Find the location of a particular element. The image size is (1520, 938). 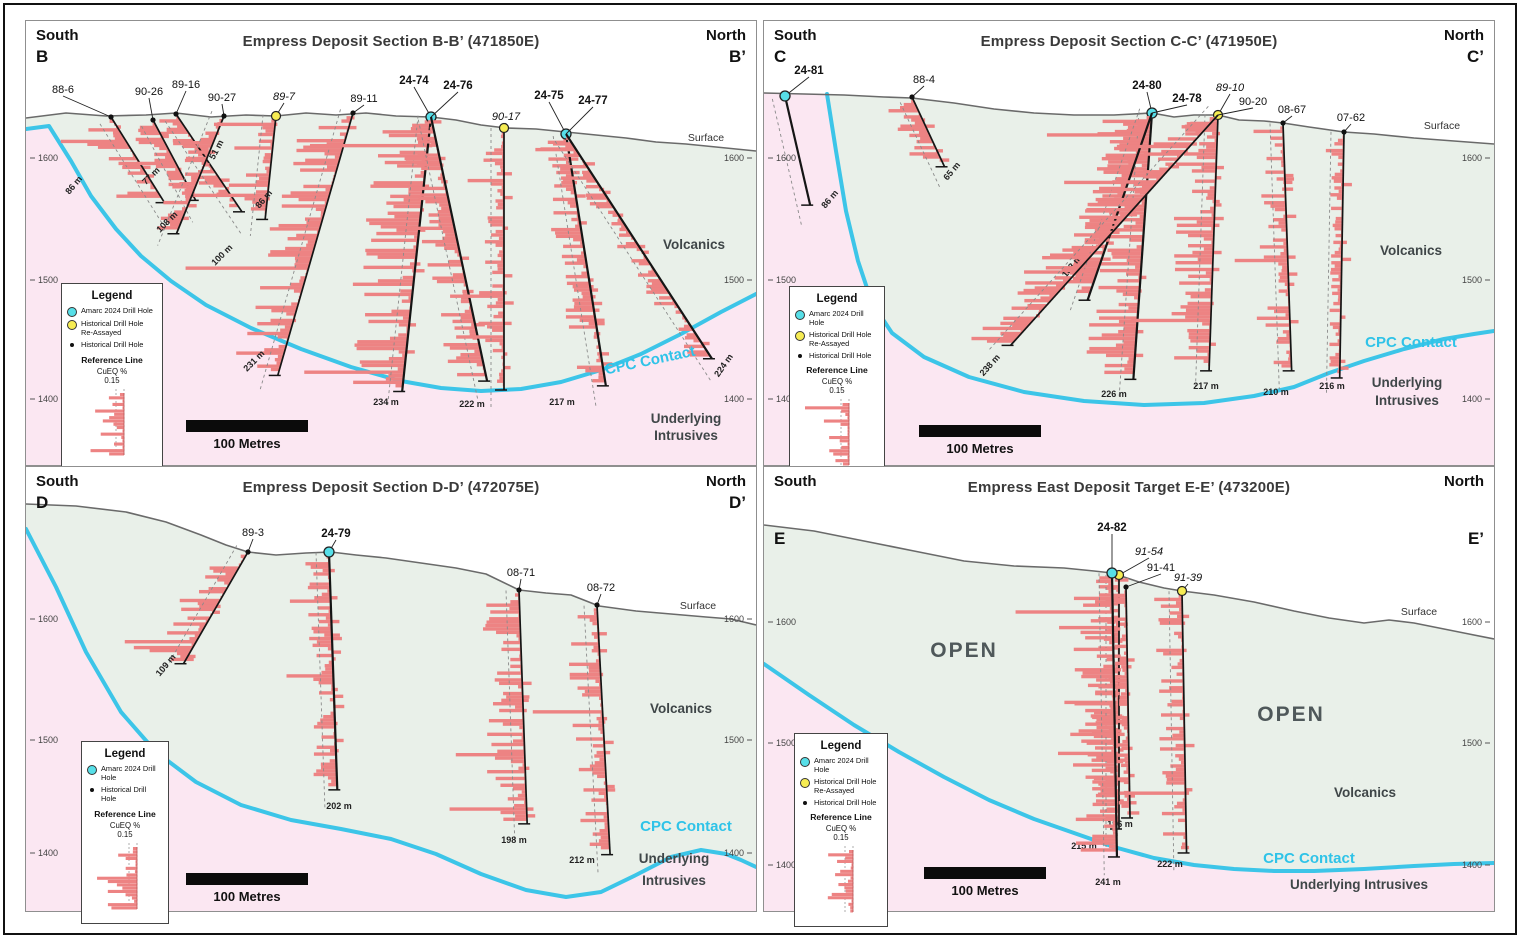

reference-line-unit: CuEQ % is located at coordinates (112, 371).